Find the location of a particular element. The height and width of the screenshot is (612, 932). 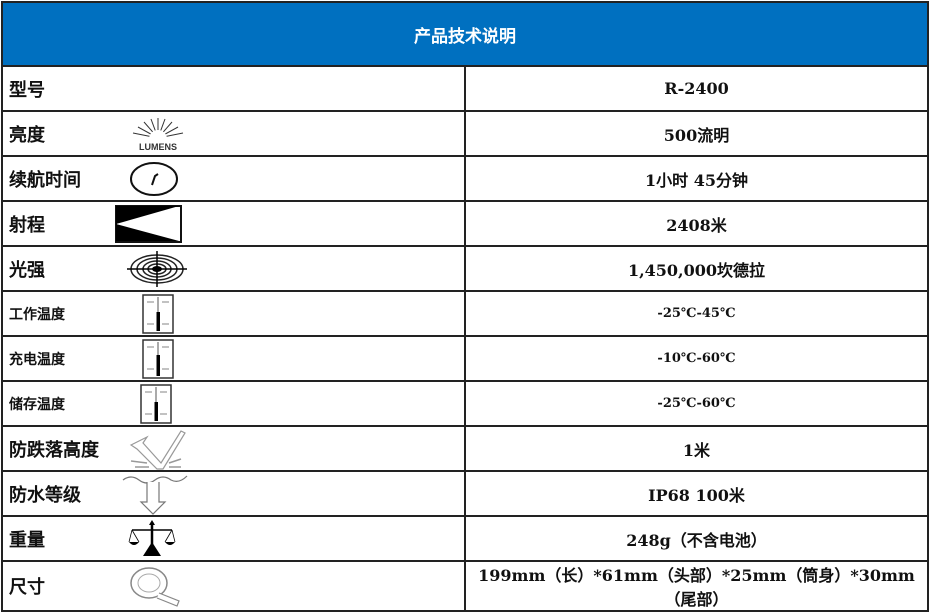

table-row: 防水等级 IP68 100米 is located at coordinates (465, 493).